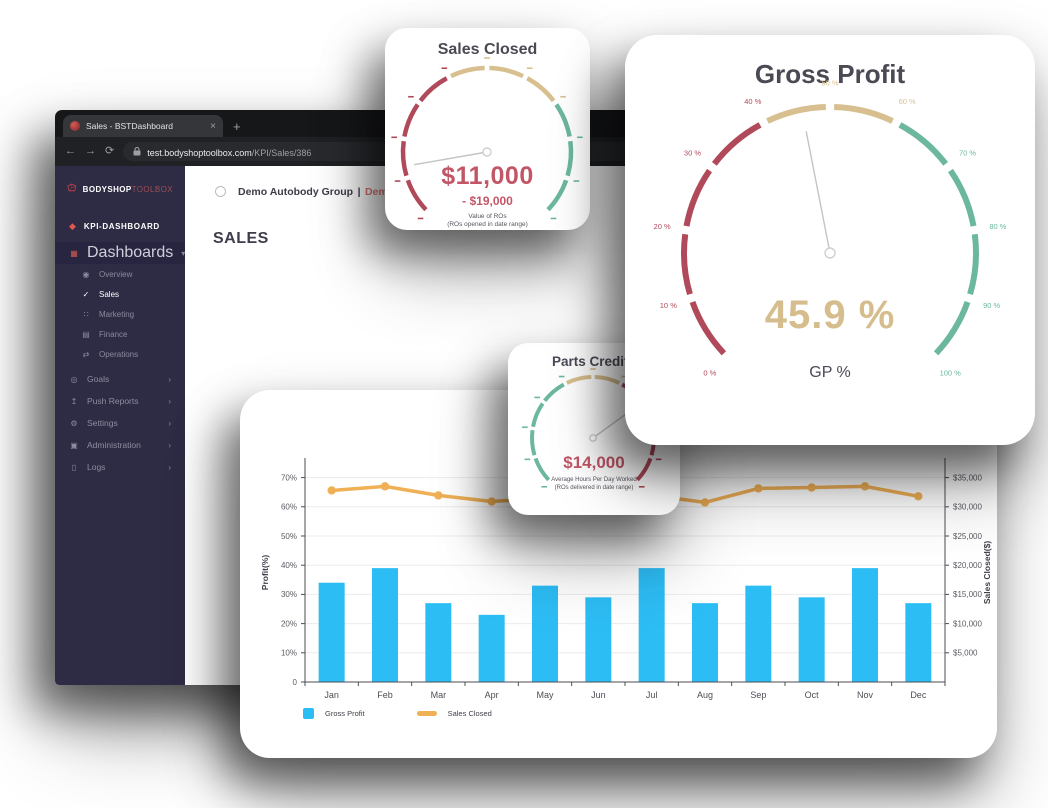  I want to click on line-swatch-icon, so click(426, 713).